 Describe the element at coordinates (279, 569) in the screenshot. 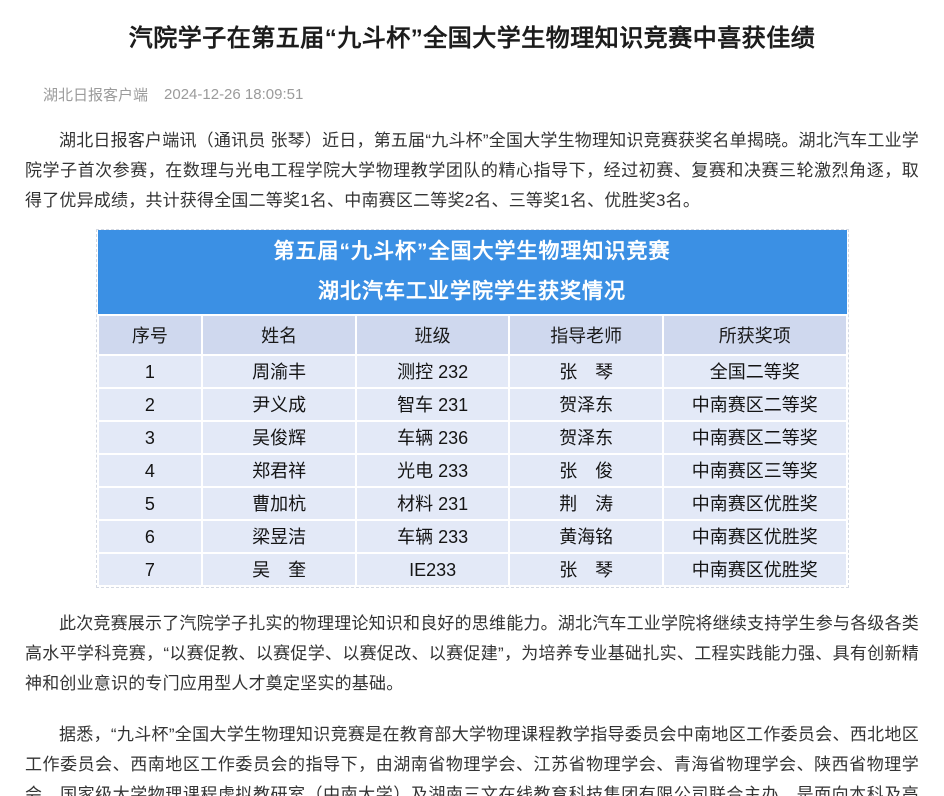

I see `table-cell: 吴 奎` at that location.